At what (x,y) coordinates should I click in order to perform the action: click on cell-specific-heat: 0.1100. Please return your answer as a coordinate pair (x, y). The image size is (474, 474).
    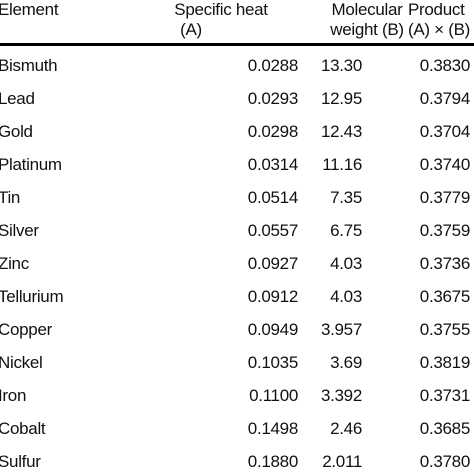
    Looking at the image, I should click on (273, 395).